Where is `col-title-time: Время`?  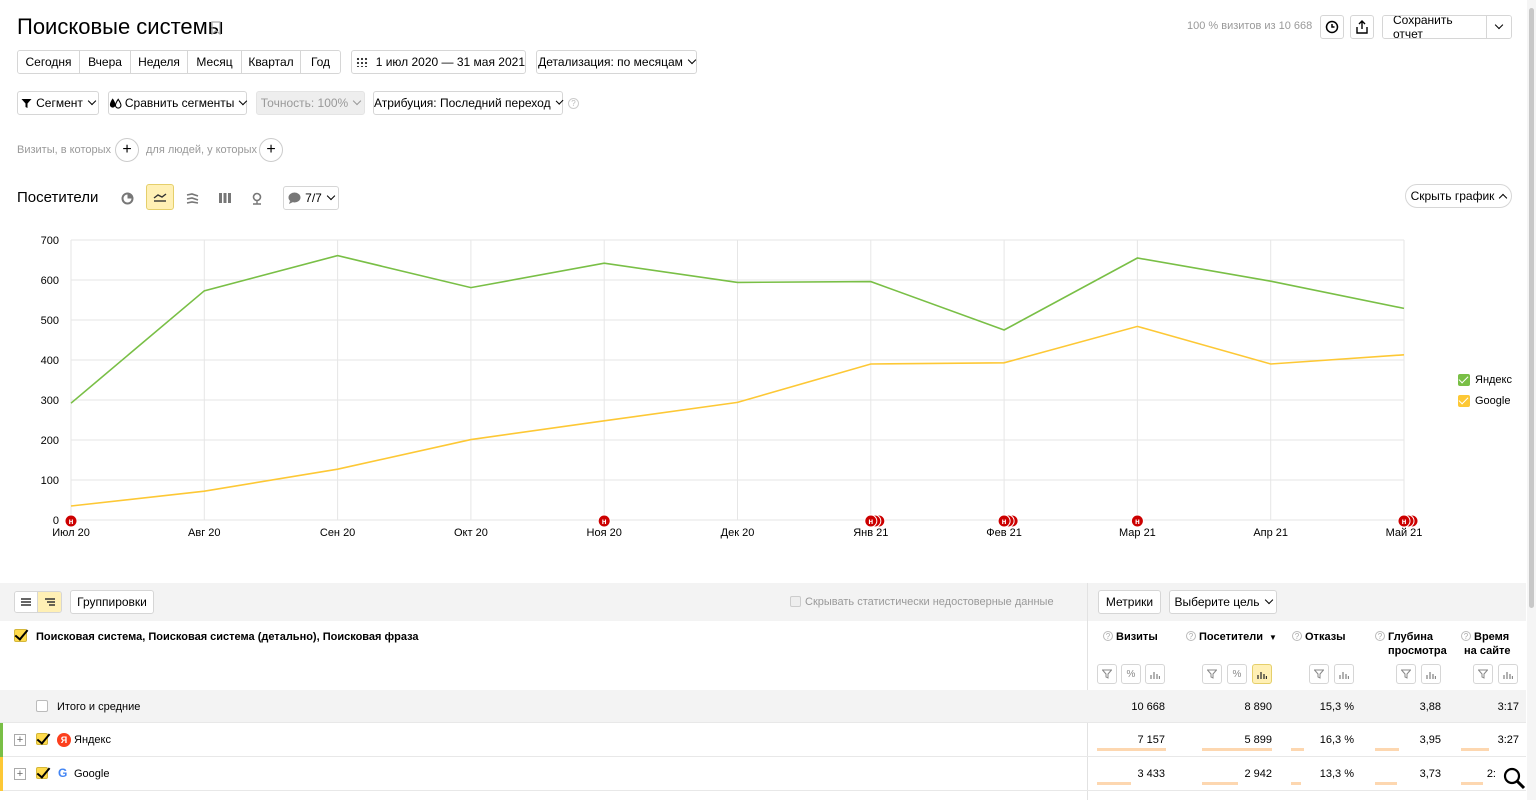 col-title-time: Время is located at coordinates (1492, 637).